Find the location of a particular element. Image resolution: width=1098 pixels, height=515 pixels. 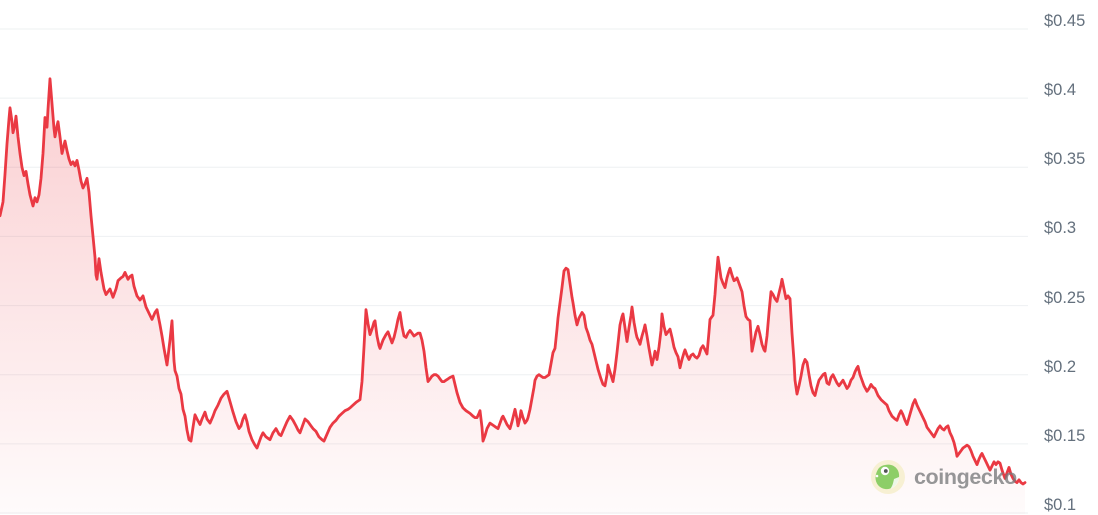

y-axis-tick-label: $0.45 is located at coordinates (1065, 21).